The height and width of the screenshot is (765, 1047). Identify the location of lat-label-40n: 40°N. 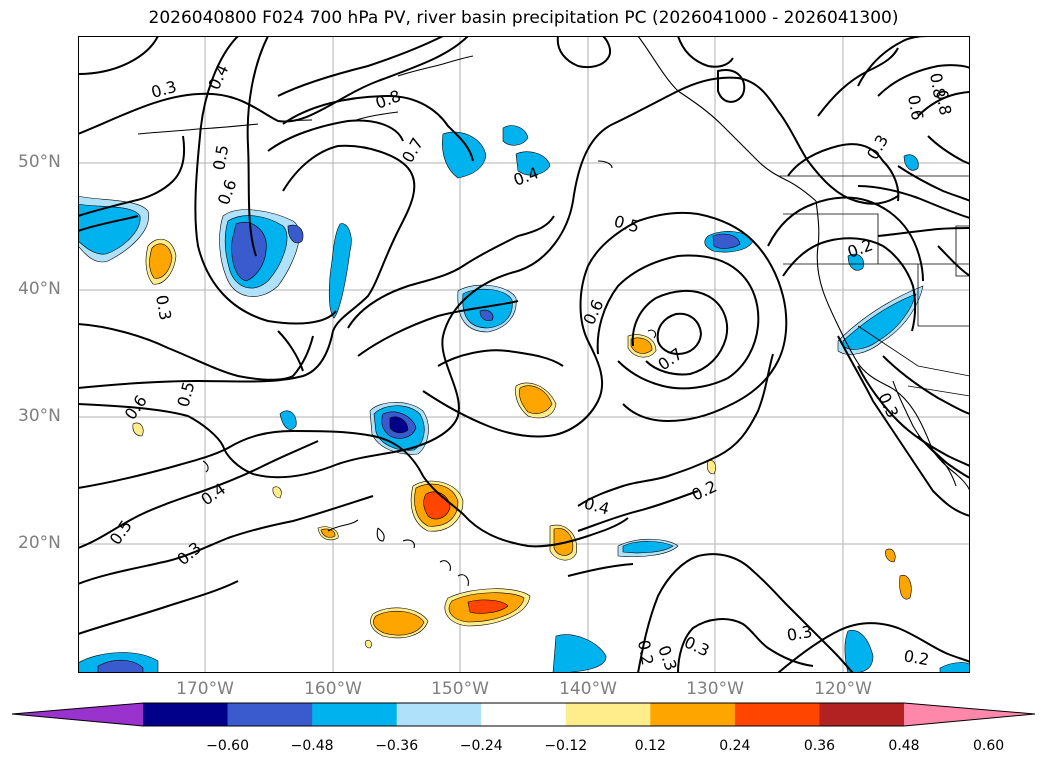
(39, 289).